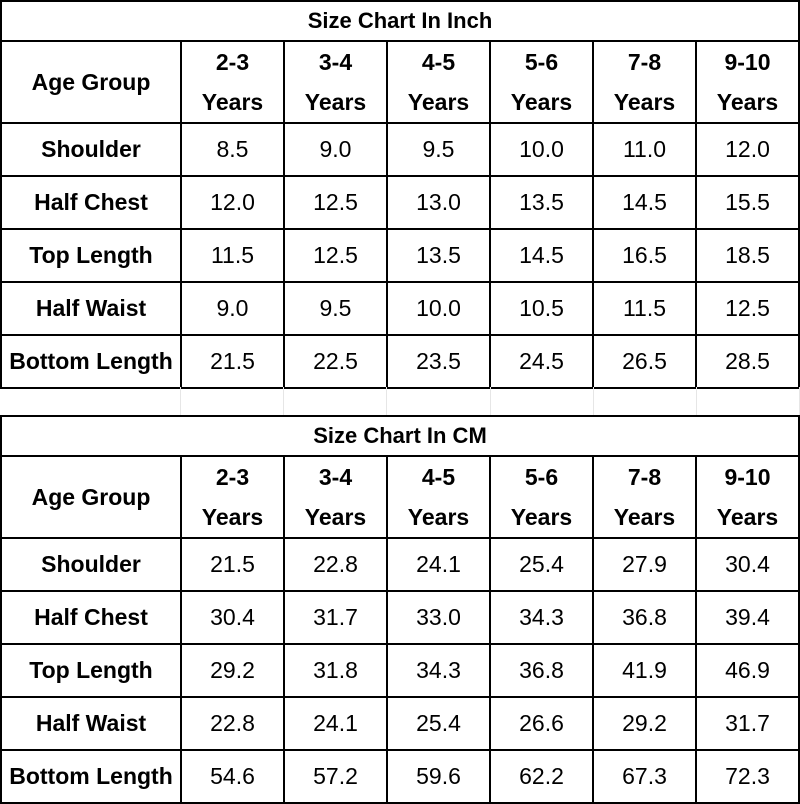 The width and height of the screenshot is (800, 804). Describe the element at coordinates (335, 776) in the screenshot. I see `measurement-value: 57.2` at that location.